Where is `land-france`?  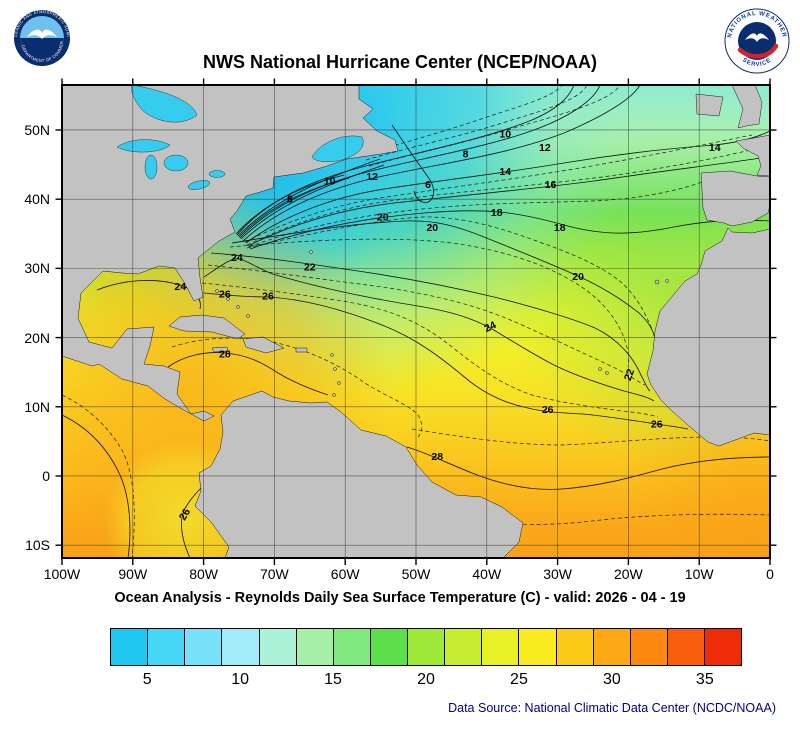 land-france is located at coordinates (752, 155).